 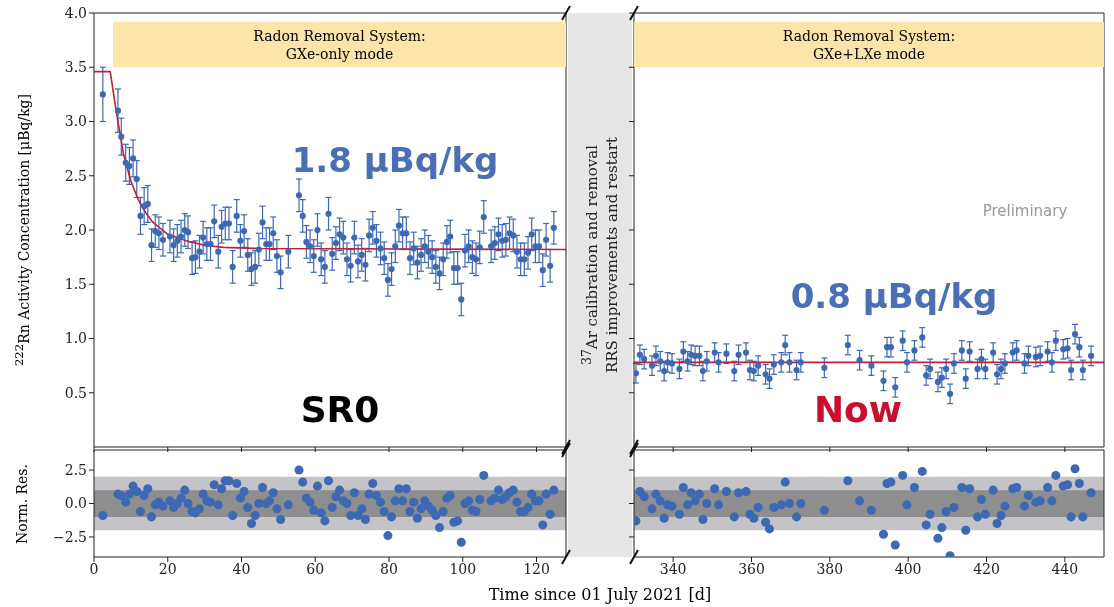 What do you see at coordinates (1025, 212) in the screenshot?
I see `annotation: Preliminary` at bounding box center [1025, 212].